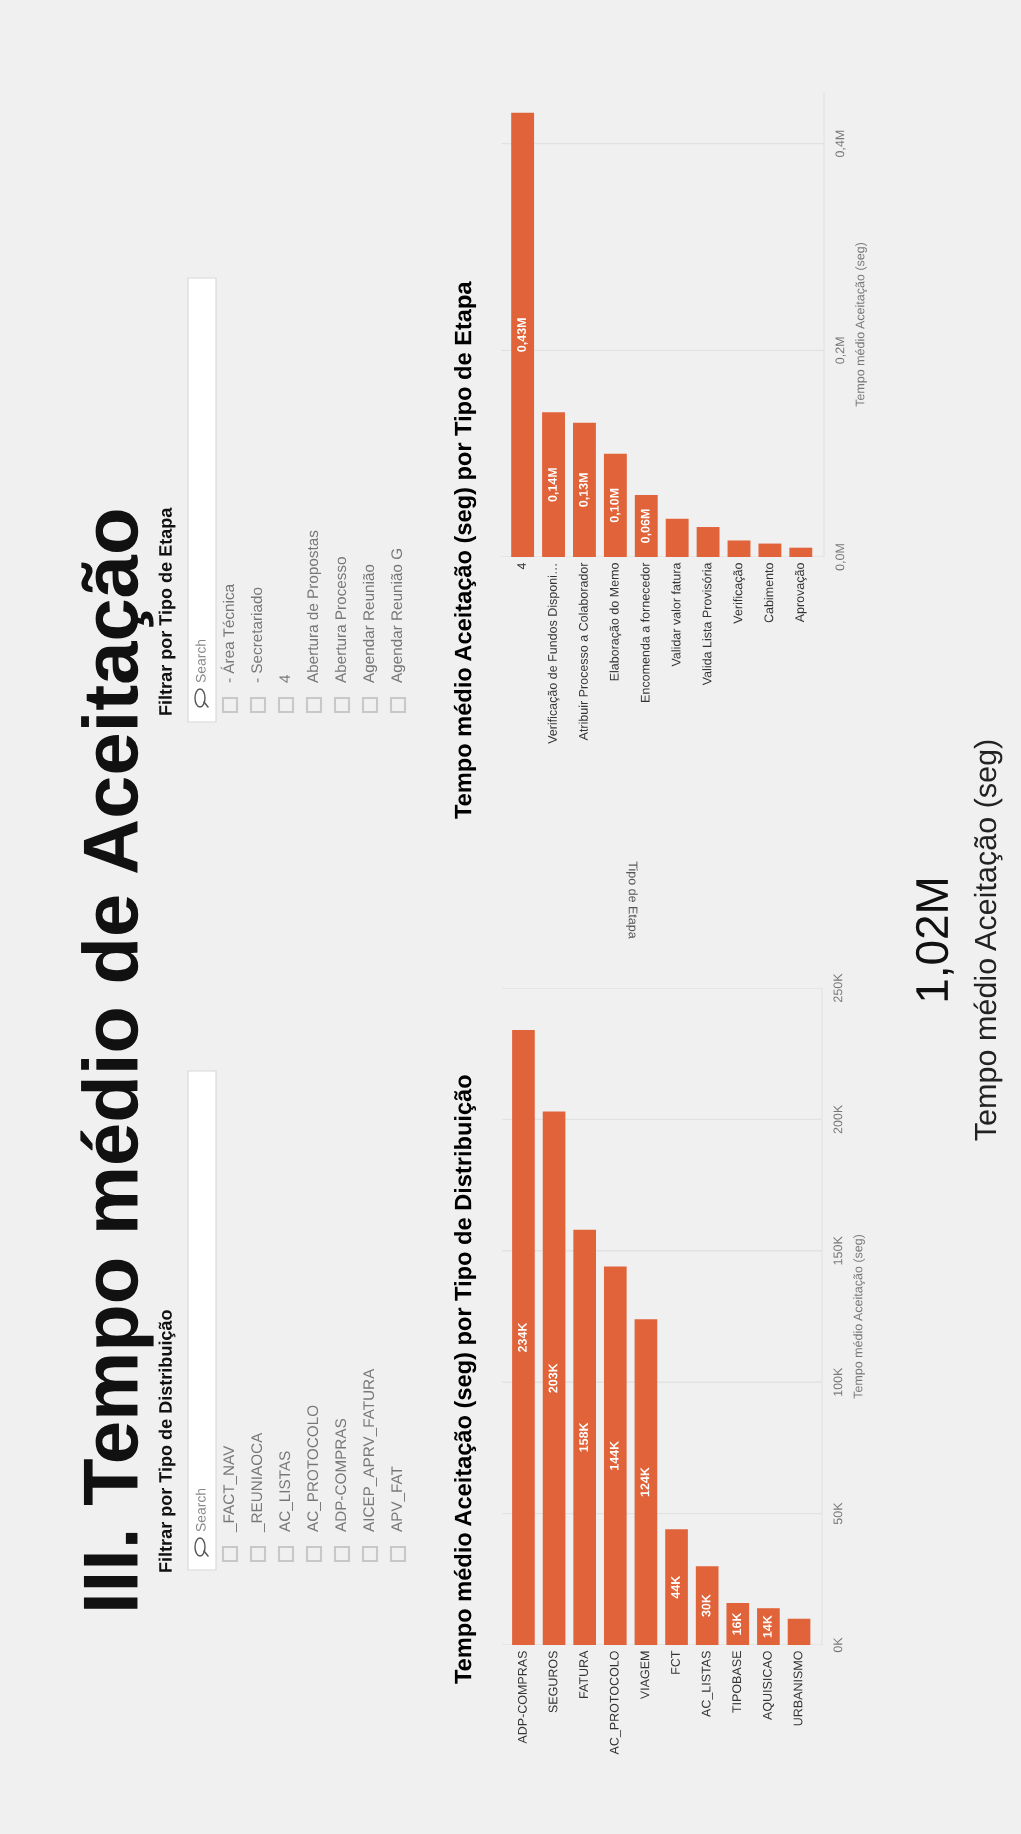 Image resolution: width=1021 pixels, height=1834 pixels. I want to click on text: Abertura Processo, so click(340, 620).